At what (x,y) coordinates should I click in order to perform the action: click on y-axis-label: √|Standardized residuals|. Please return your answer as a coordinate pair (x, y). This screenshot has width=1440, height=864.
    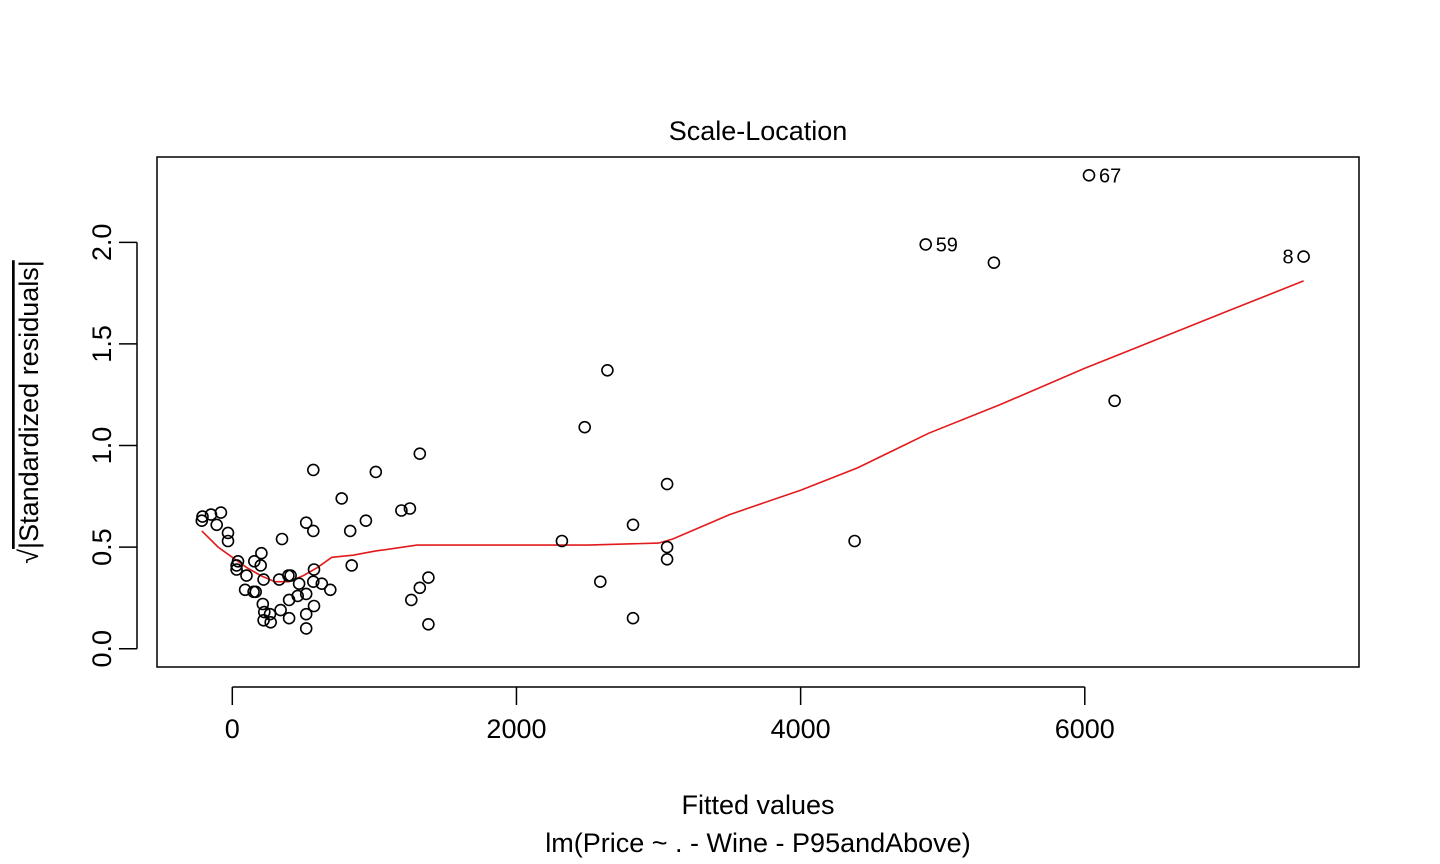
    Looking at the image, I should click on (29, 412).